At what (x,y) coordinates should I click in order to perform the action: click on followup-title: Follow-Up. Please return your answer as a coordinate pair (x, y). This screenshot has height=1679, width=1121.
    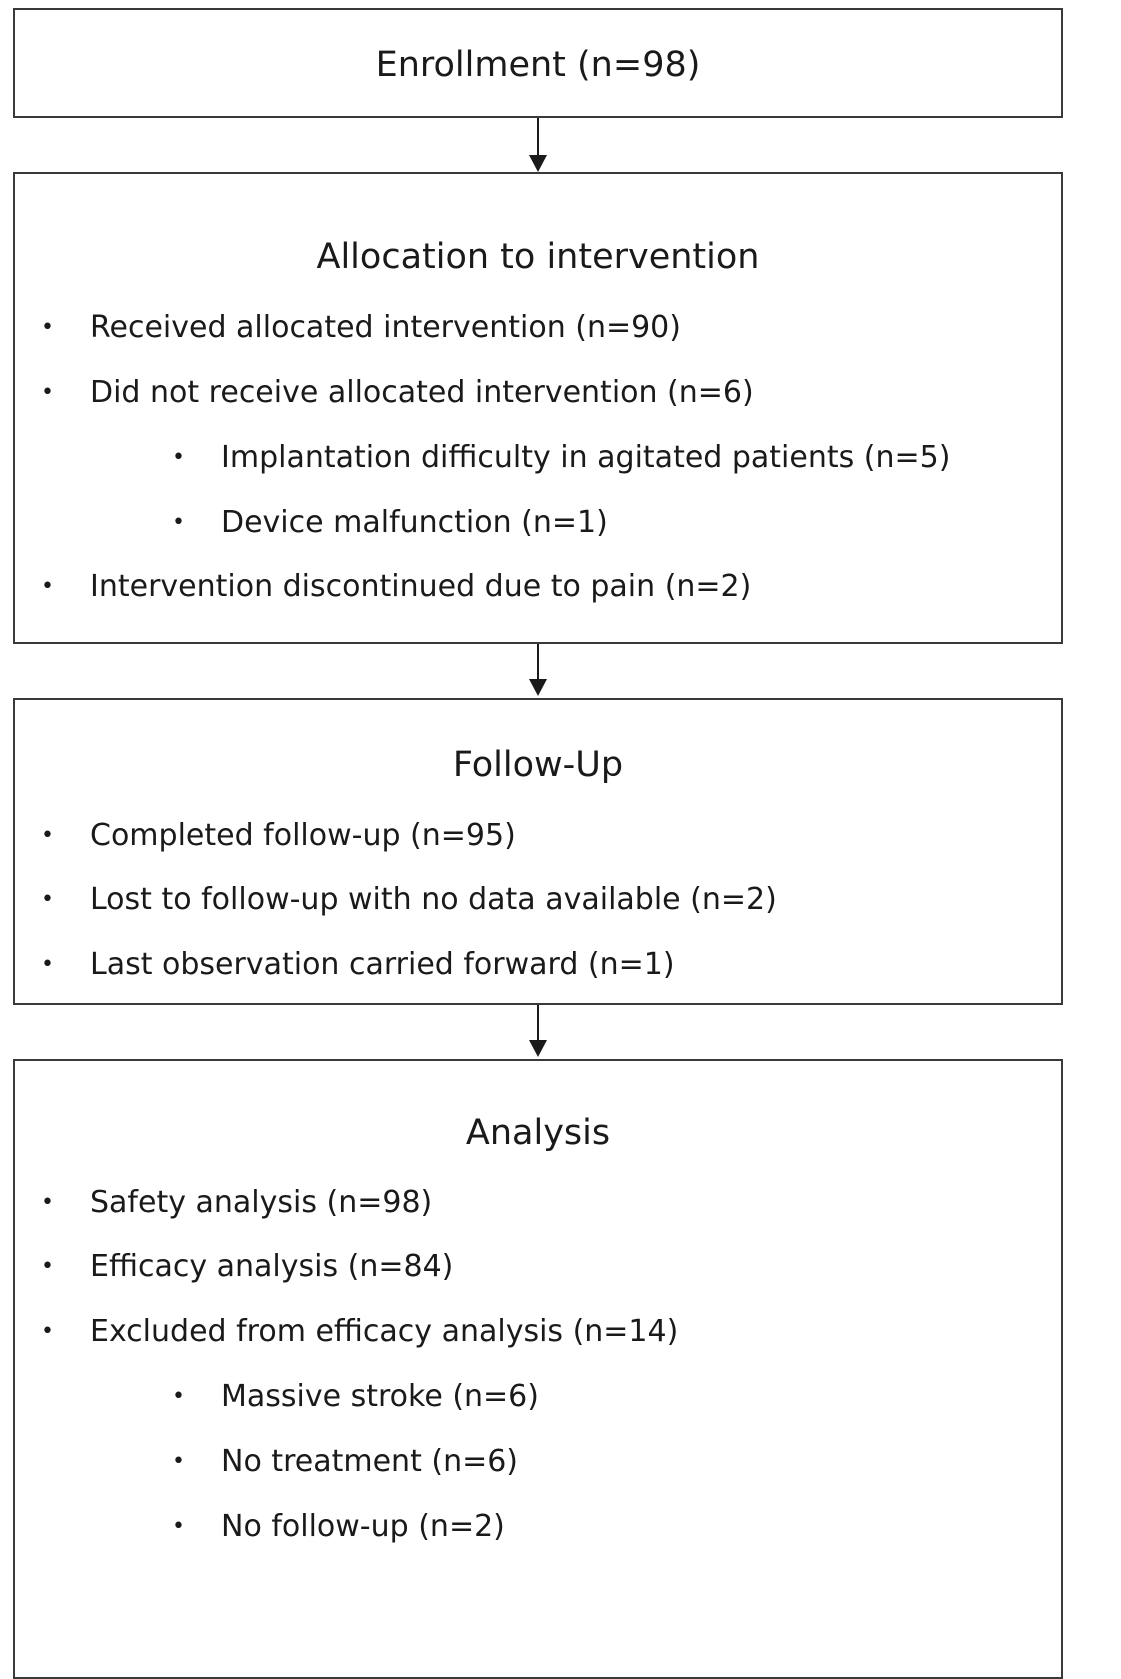
    Looking at the image, I should click on (538, 765).